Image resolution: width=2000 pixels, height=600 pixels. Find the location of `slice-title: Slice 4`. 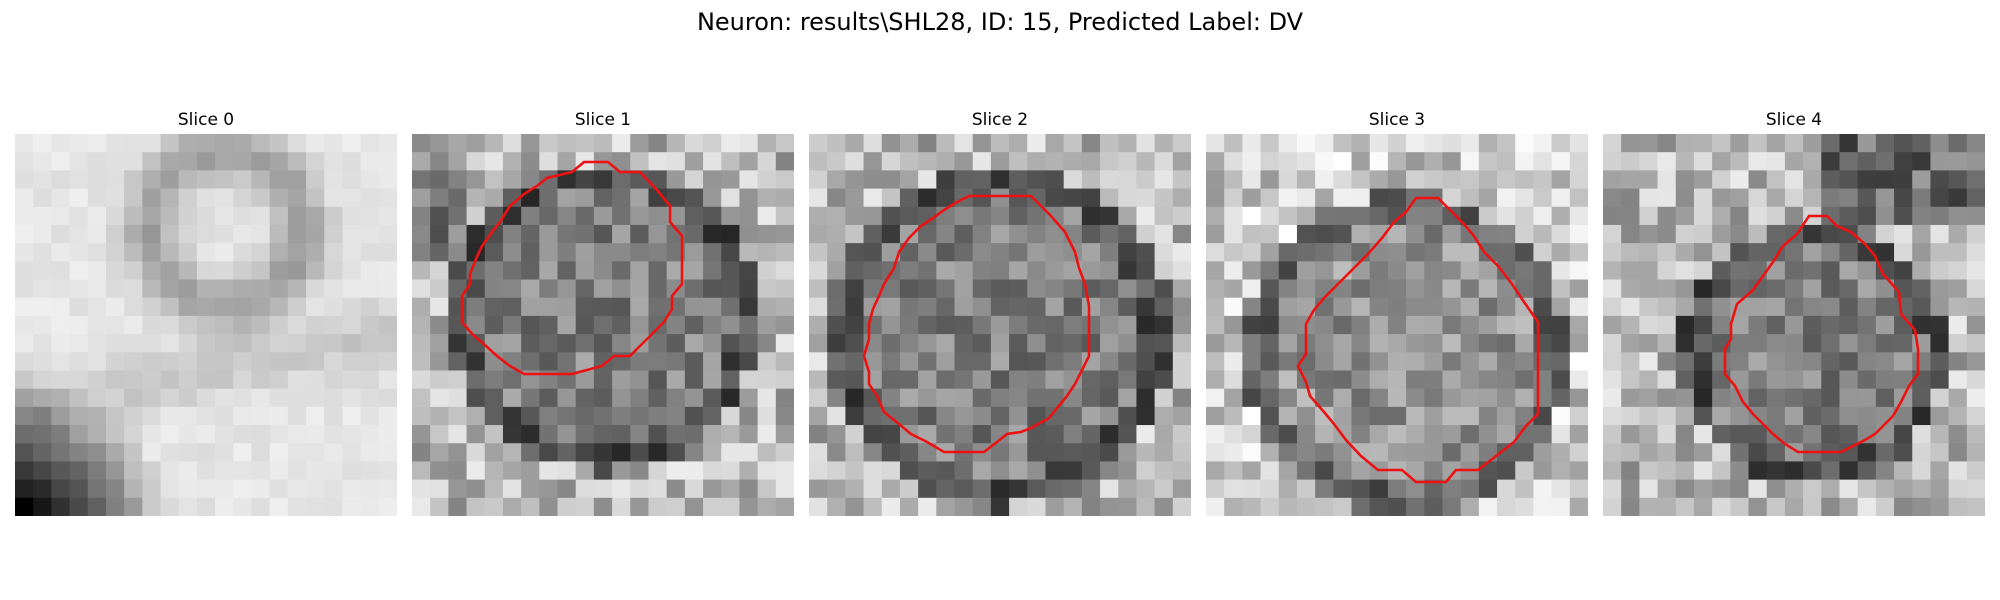

slice-title: Slice 4 is located at coordinates (1794, 120).